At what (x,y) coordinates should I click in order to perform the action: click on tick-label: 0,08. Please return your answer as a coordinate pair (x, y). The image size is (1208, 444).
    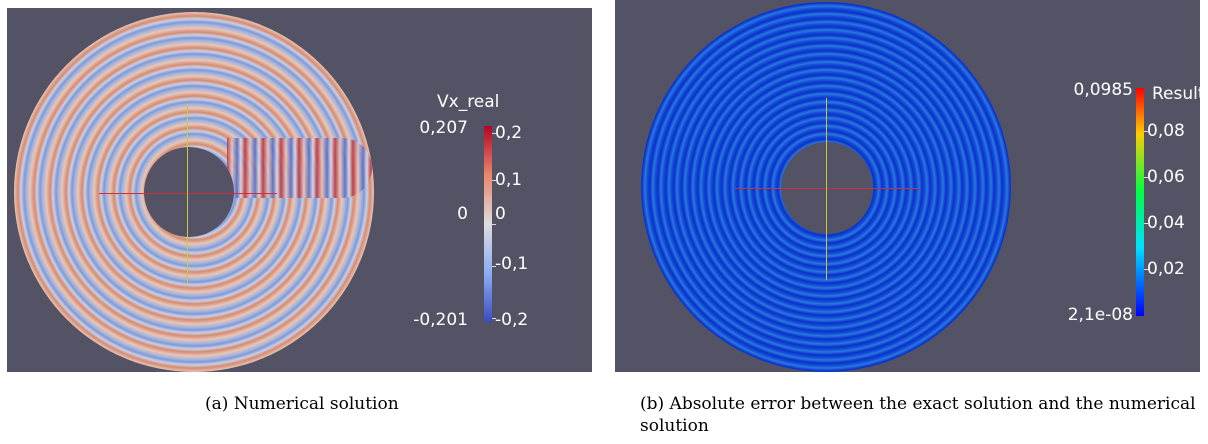
    Looking at the image, I should click on (1166, 131).